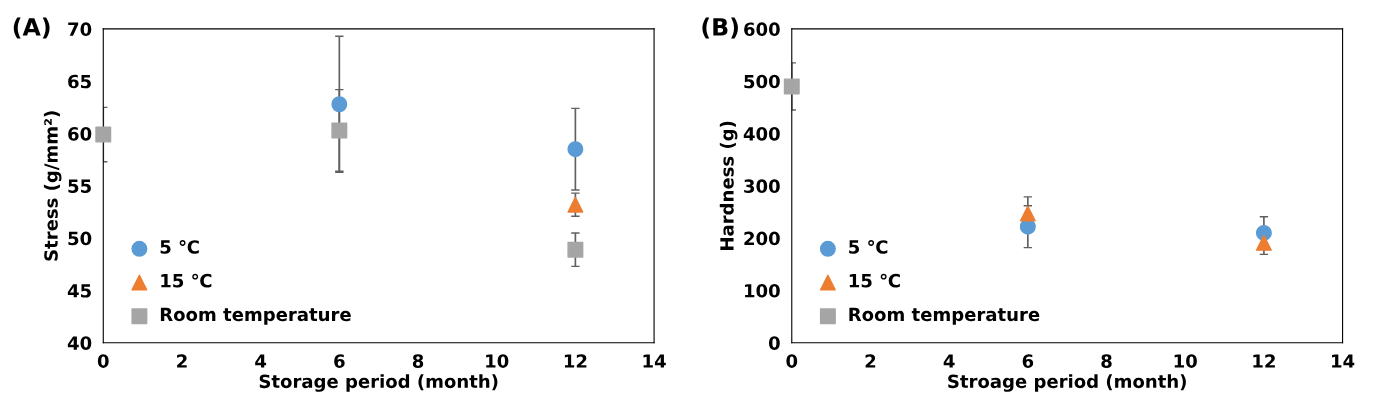 The height and width of the screenshot is (413, 1377). Describe the element at coordinates (80, 134) in the screenshot. I see `y-tick-label: 60` at that location.